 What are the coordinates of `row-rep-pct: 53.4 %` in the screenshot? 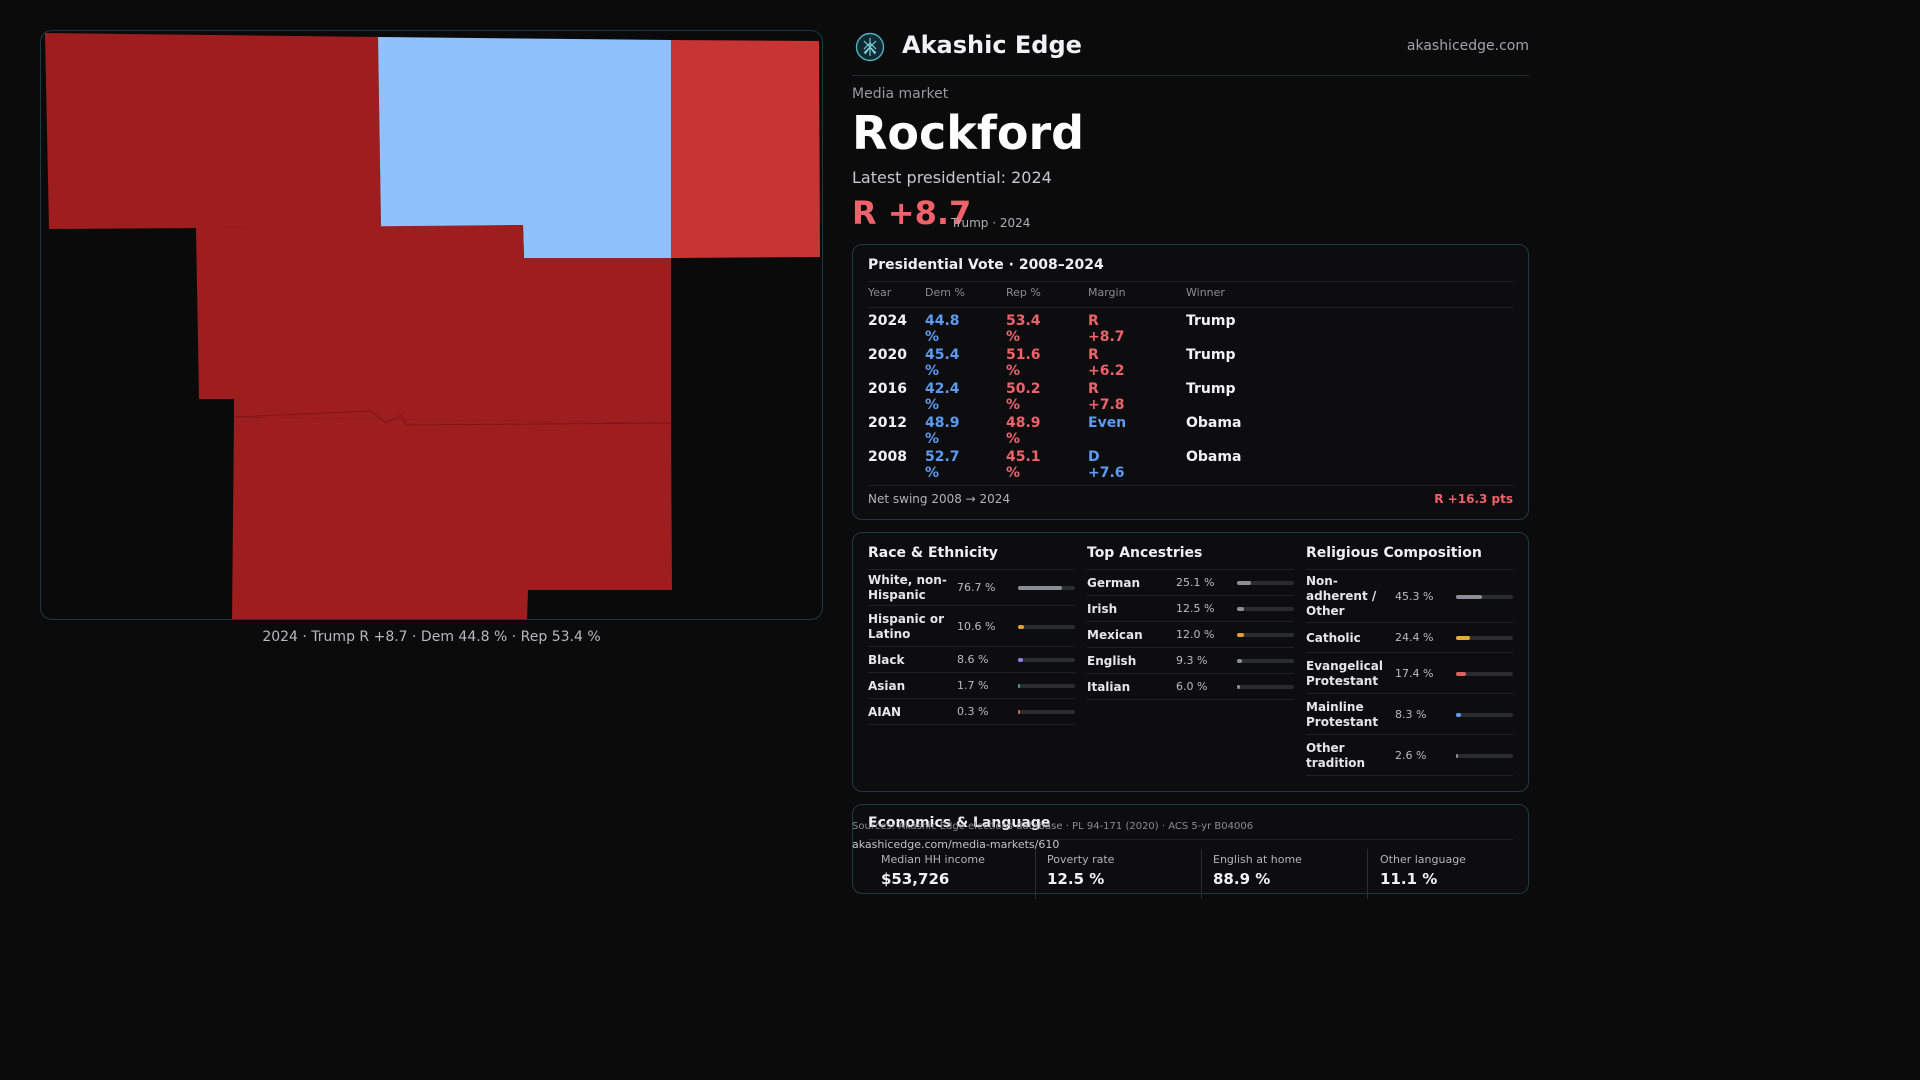 It's located at (1023, 329).